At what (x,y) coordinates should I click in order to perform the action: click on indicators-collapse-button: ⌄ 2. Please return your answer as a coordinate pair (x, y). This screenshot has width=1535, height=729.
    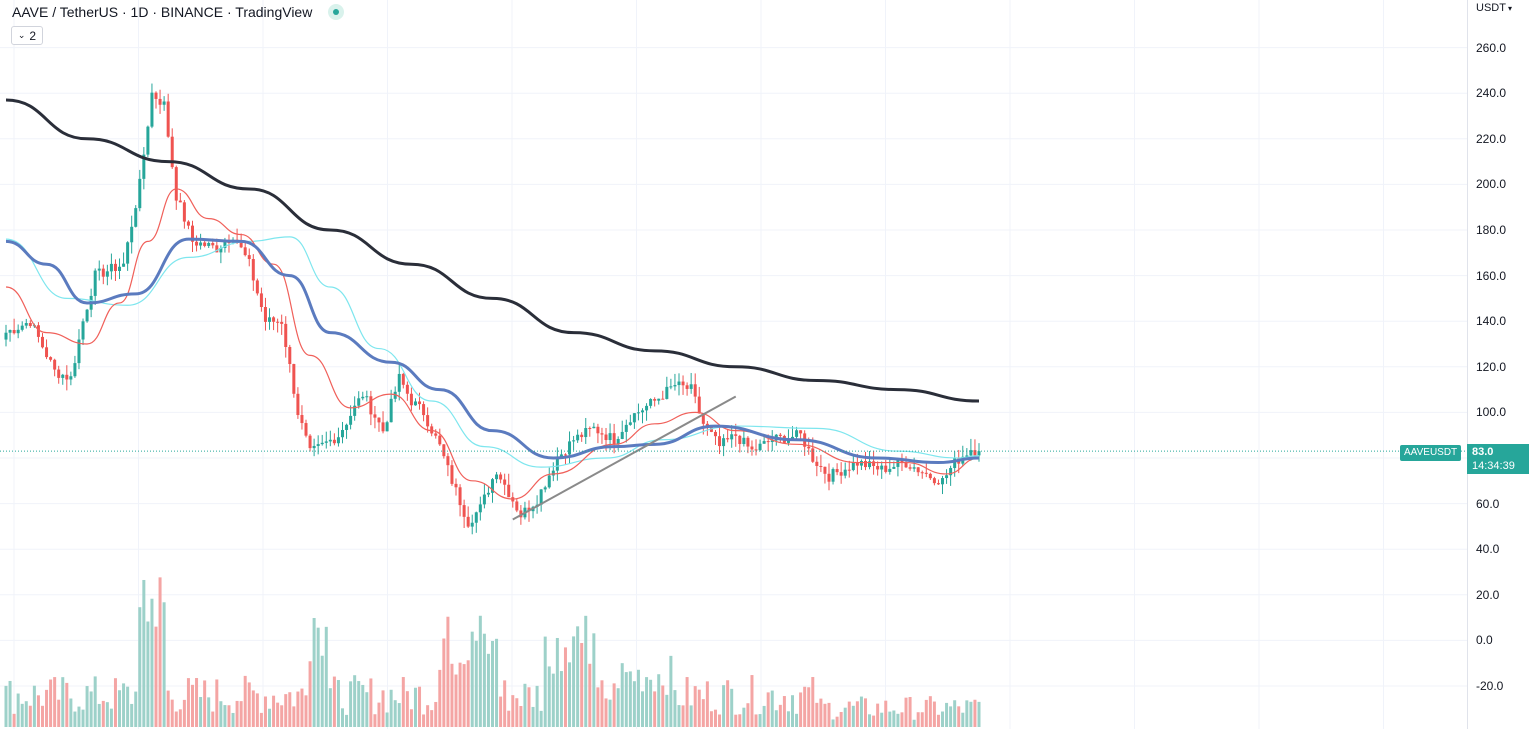
    Looking at the image, I should click on (27, 35).